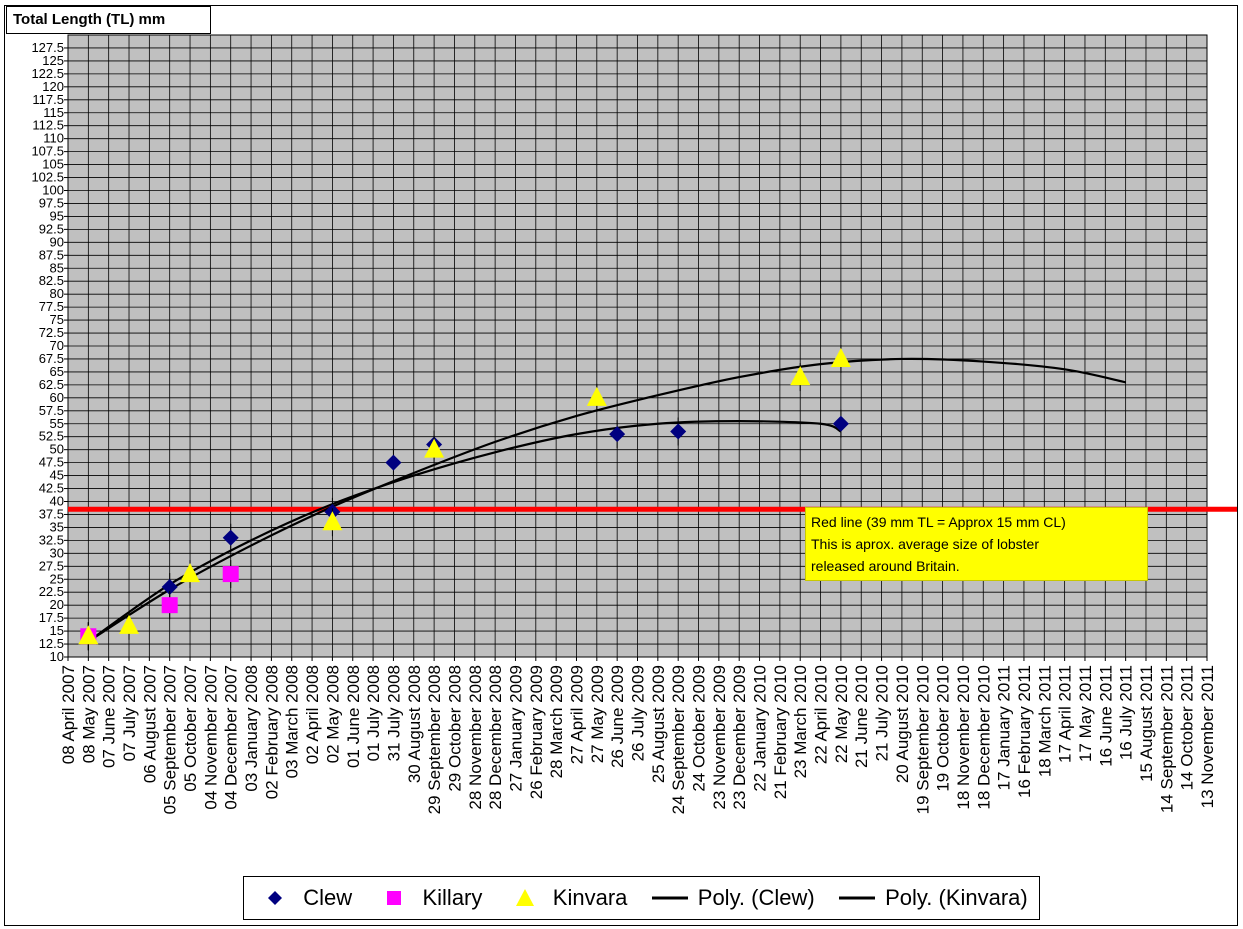  I want to click on legend-label-poly-kinvara: Poly. (Kinvara), so click(956, 897).